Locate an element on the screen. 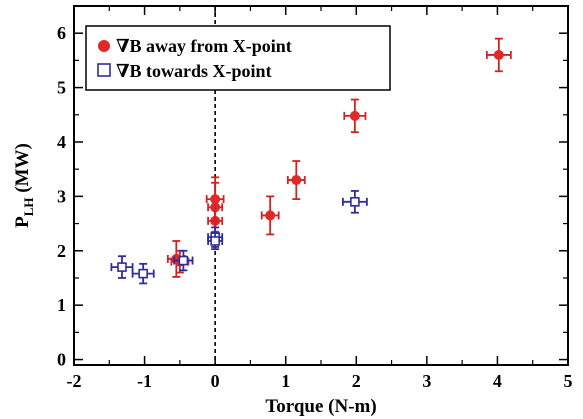  y-axis-title-subscript: LH is located at coordinates (28, 206).